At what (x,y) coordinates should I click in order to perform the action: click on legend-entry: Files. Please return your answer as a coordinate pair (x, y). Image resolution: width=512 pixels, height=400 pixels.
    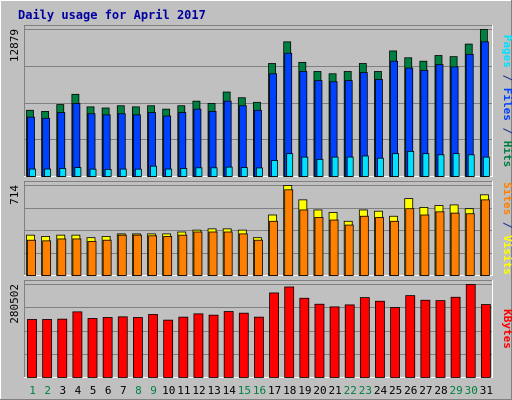
    Looking at the image, I should click on (506, 104).